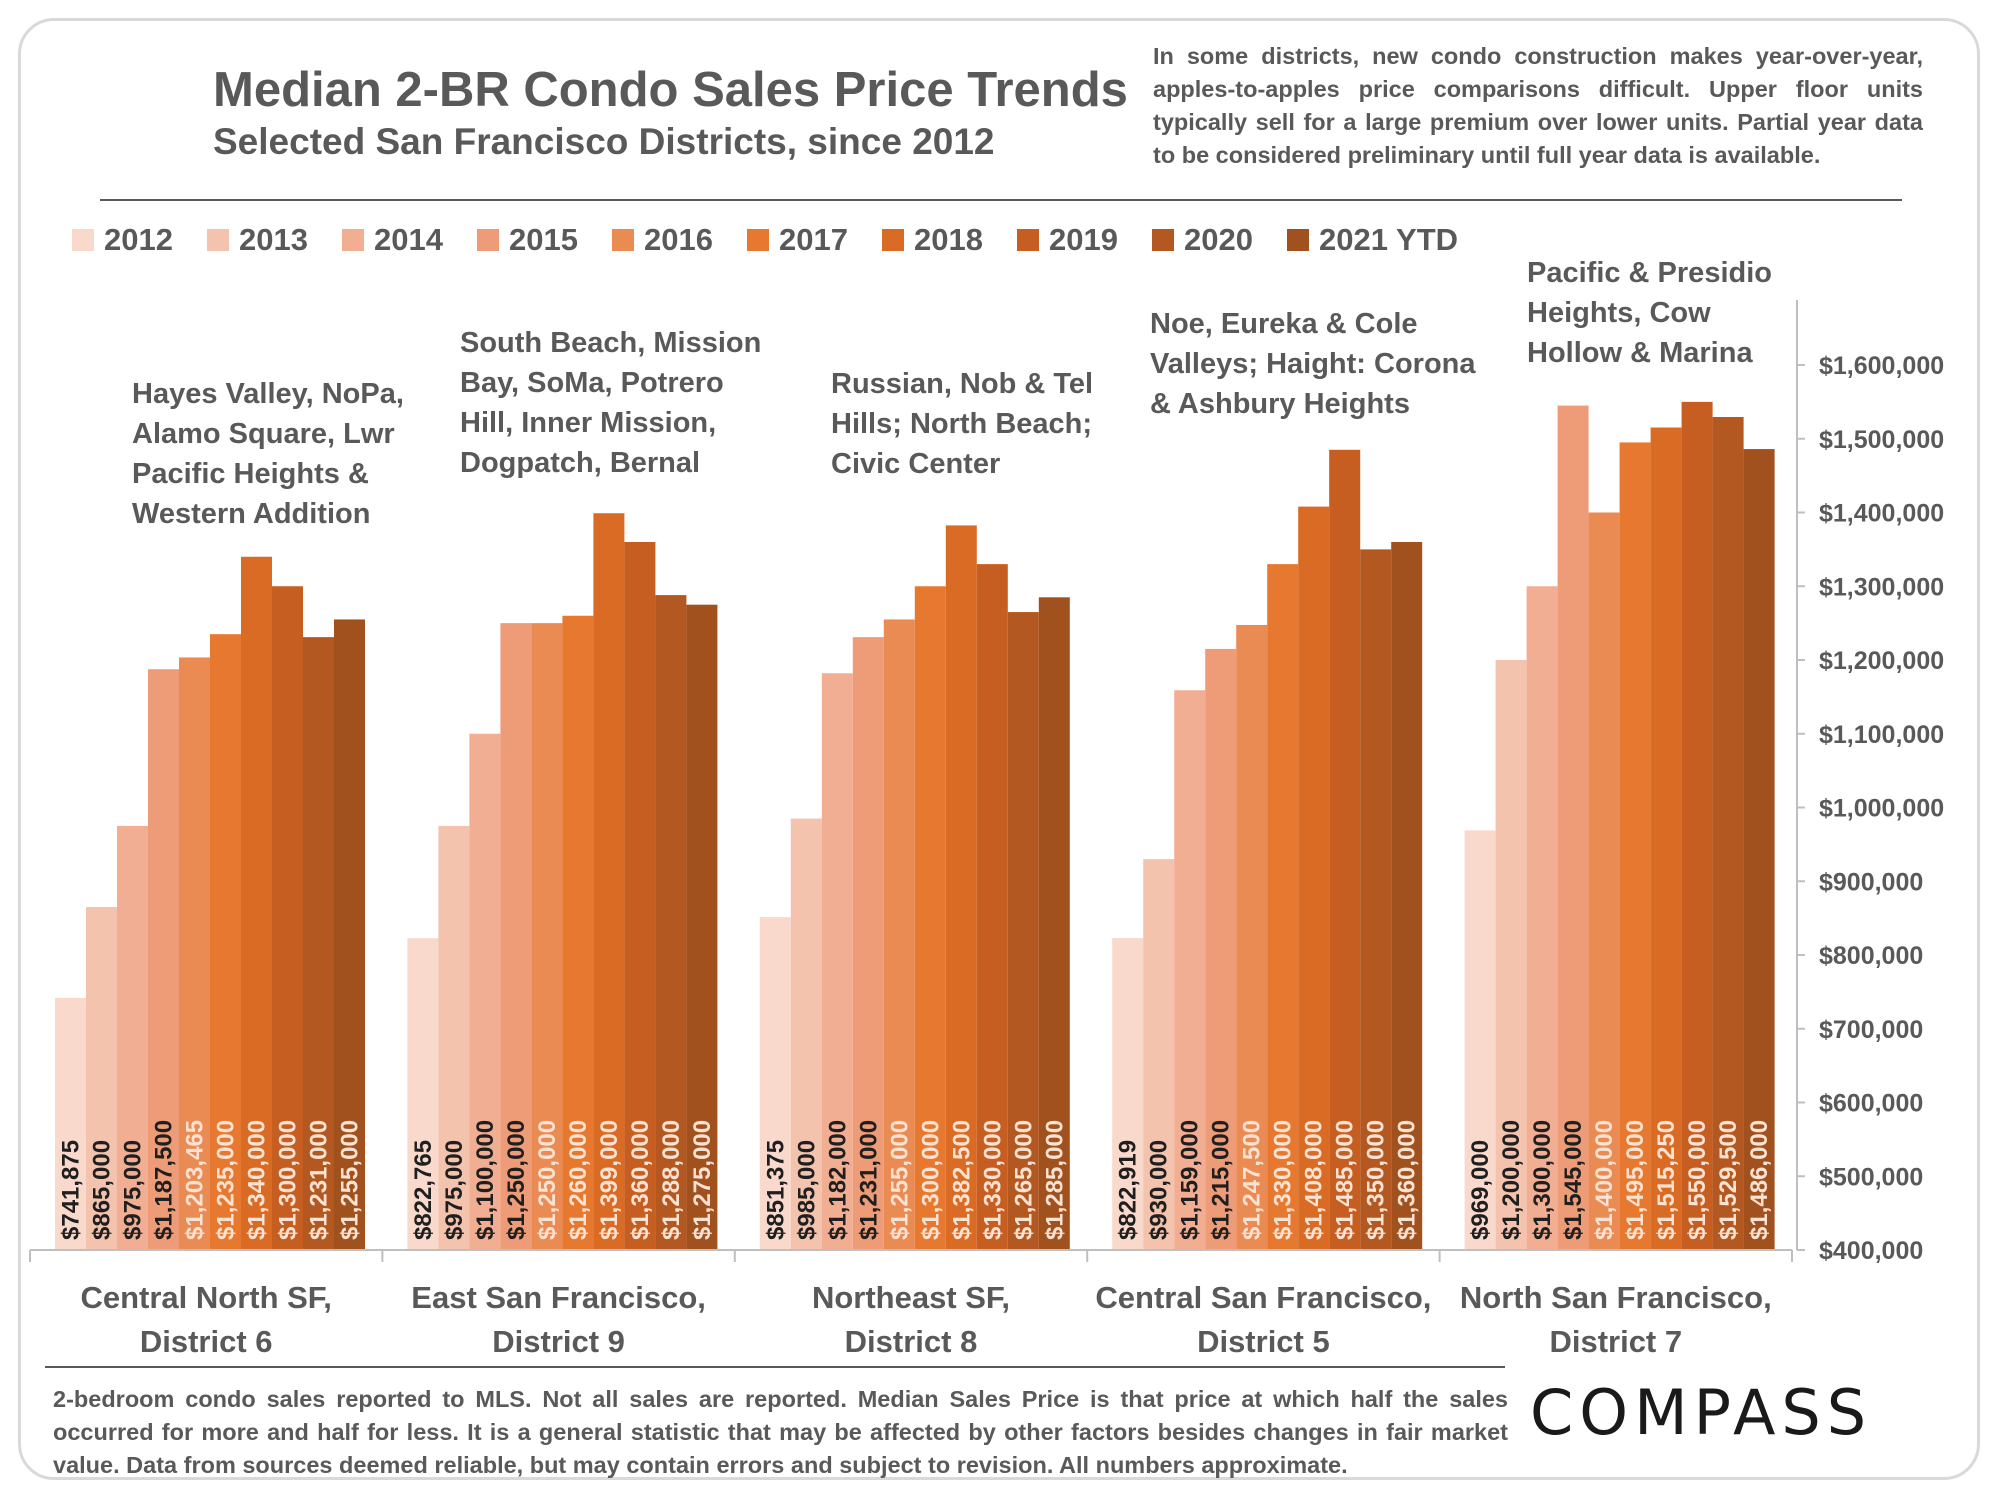 This screenshot has height=1500, width=2000. What do you see at coordinates (263, 434) in the screenshot?
I see `district-neighborhoods: Alamo Square, Lwr` at bounding box center [263, 434].